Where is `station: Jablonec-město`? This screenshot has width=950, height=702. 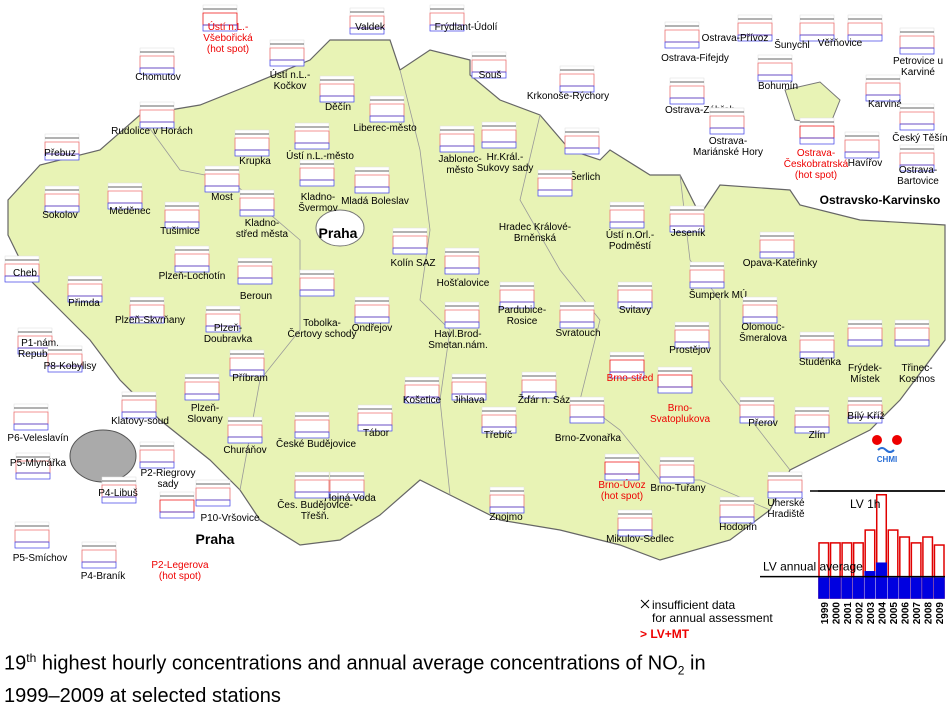
station: Jablonec-město is located at coordinates (460, 150).